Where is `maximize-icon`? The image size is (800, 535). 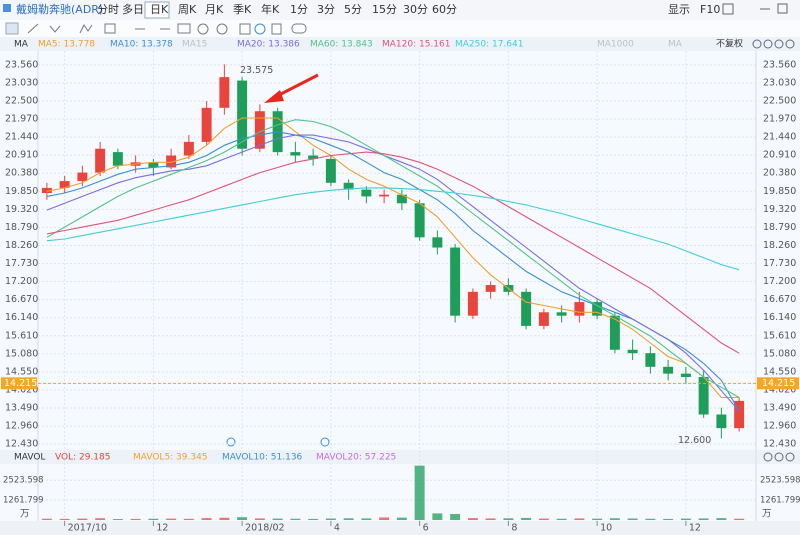
maximize-icon is located at coordinates (782, 8).